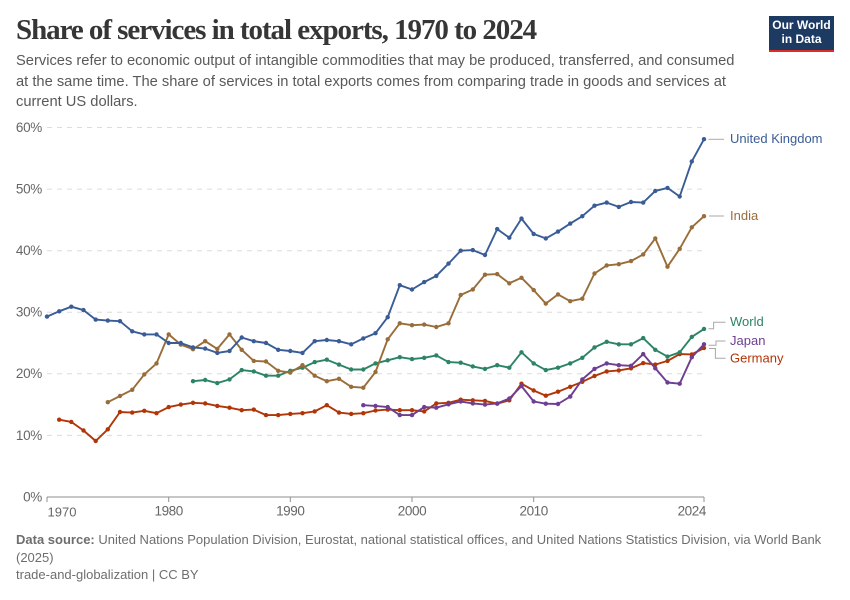  Describe the element at coordinates (533, 511) in the screenshot. I see `svg-text: 2010` at that location.